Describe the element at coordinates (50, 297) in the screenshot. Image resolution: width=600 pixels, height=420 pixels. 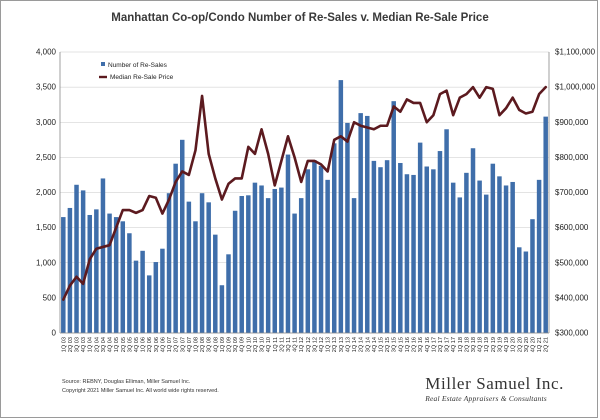
I see `y-left-tick-label: 500` at that location.